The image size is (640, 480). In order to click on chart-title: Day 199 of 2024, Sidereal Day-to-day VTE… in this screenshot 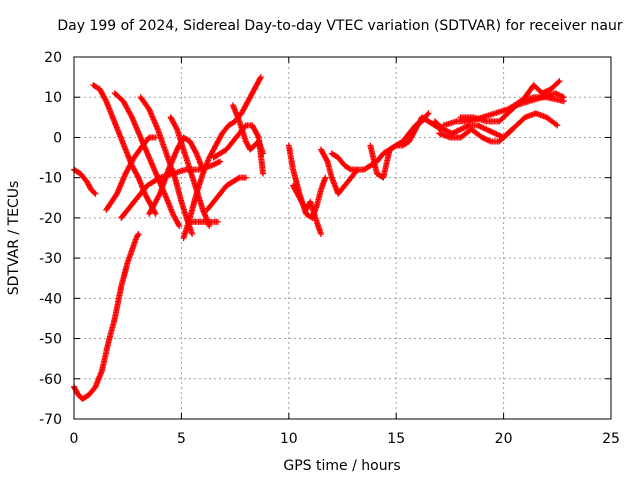, I will do `click(340, 26)`.